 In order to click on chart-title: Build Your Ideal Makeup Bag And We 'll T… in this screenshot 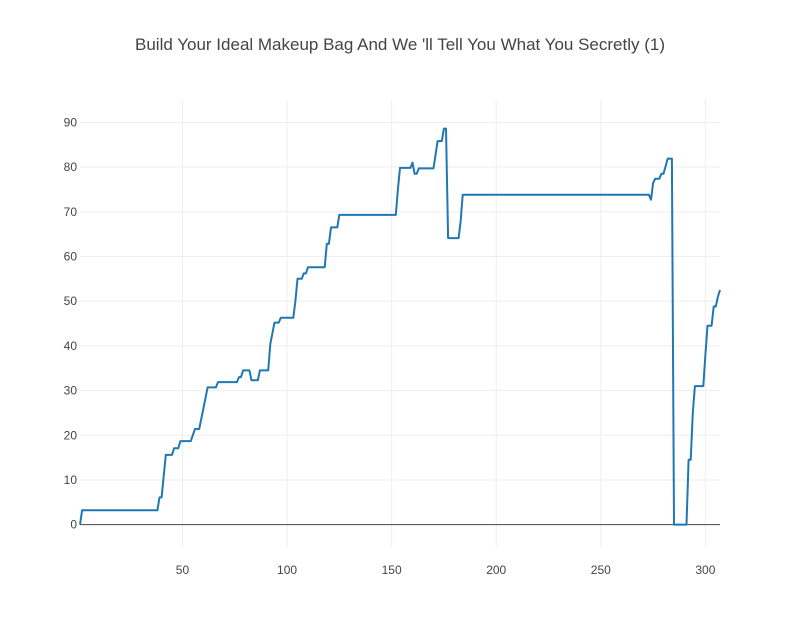, I will do `click(400, 44)`.